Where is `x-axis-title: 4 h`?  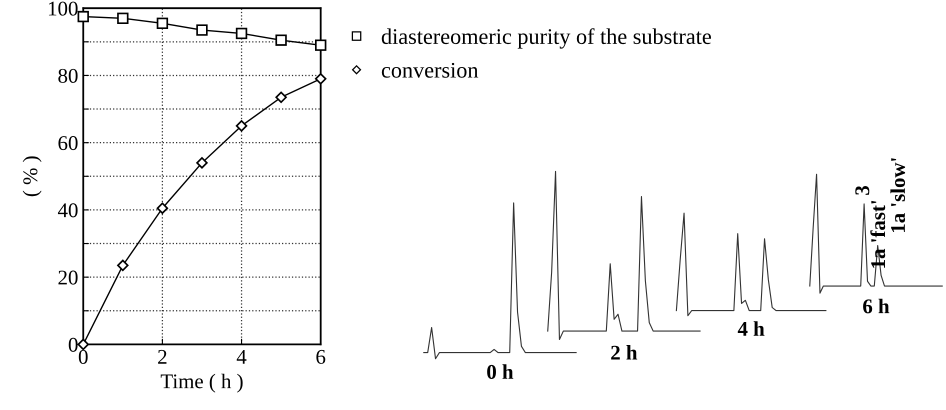 x-axis-title: 4 h is located at coordinates (751, 328).